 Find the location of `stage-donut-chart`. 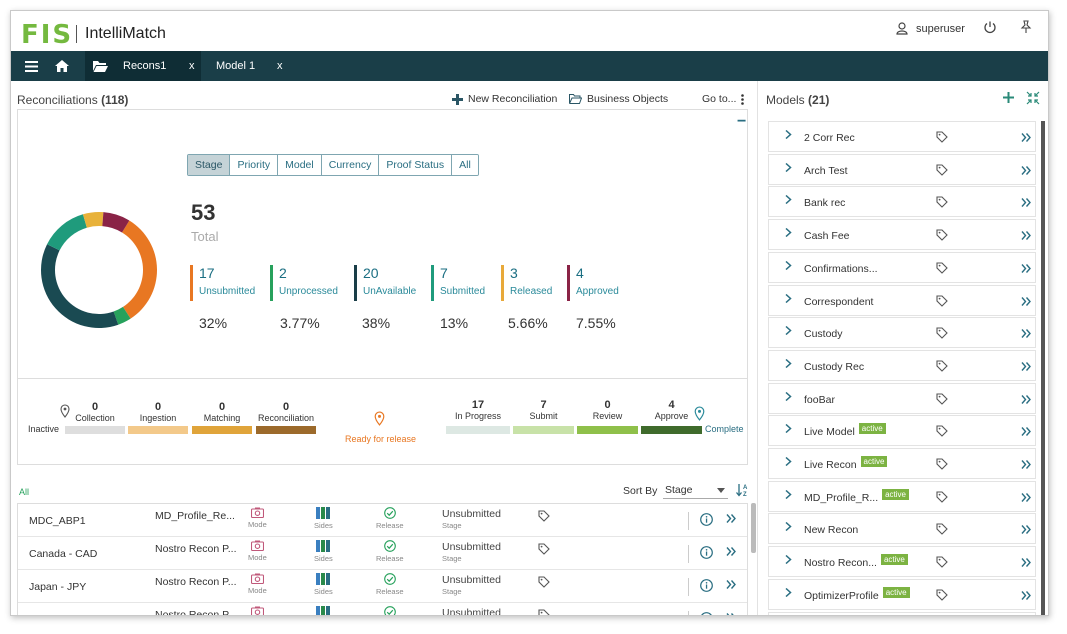

stage-donut-chart is located at coordinates (99, 270).